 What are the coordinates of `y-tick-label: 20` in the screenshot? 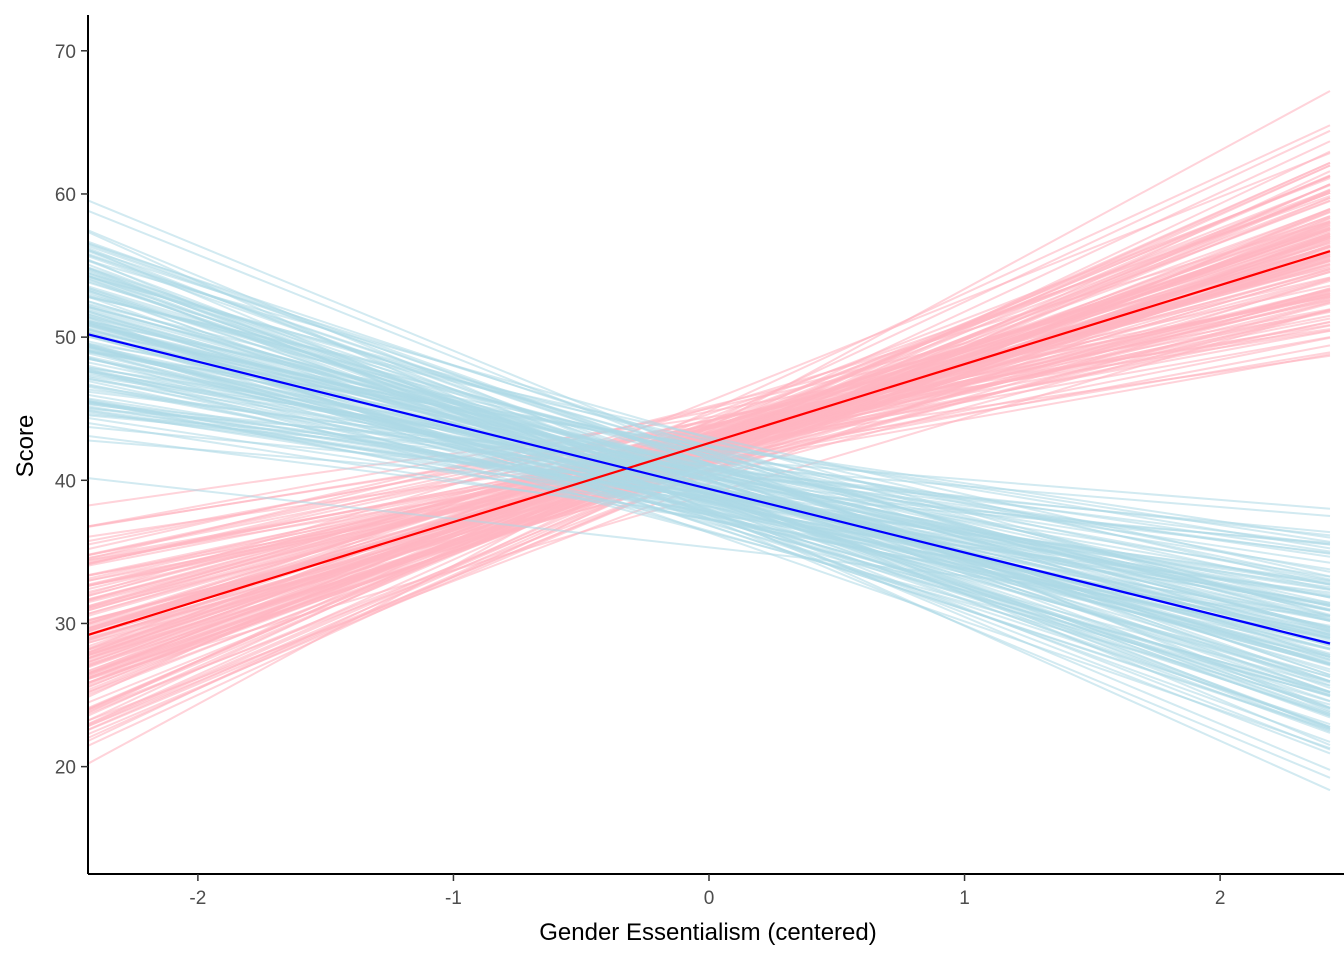 It's located at (65, 768).